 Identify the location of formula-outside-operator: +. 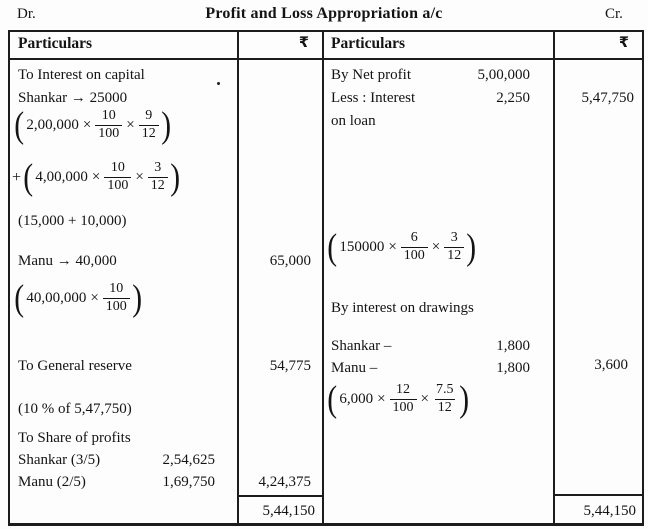
(17, 177).